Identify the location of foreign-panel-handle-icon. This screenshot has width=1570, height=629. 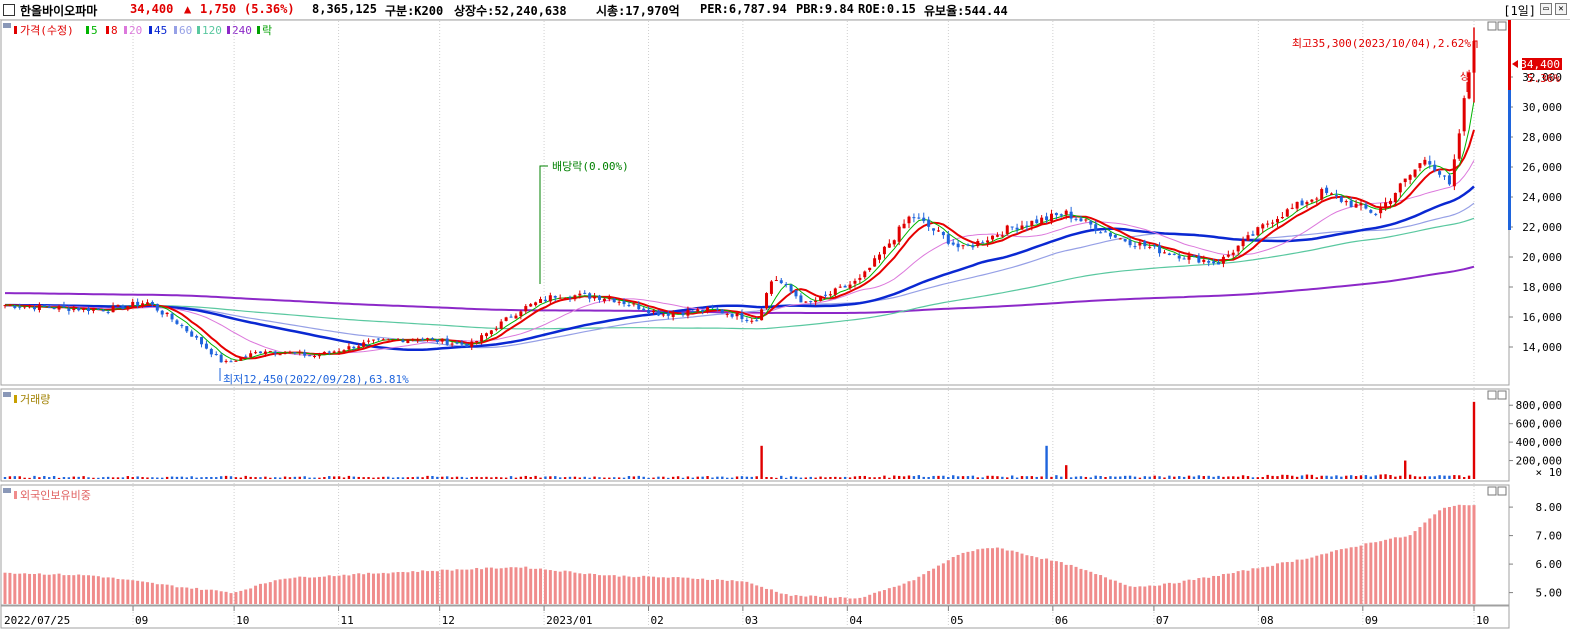
(7, 490).